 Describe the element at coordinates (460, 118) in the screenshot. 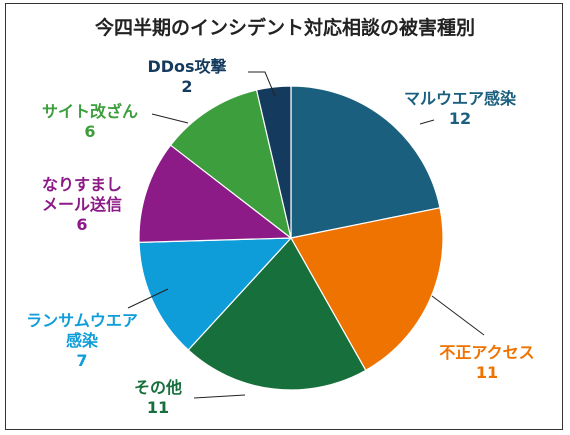

I see `slice-value-label: 12` at that location.